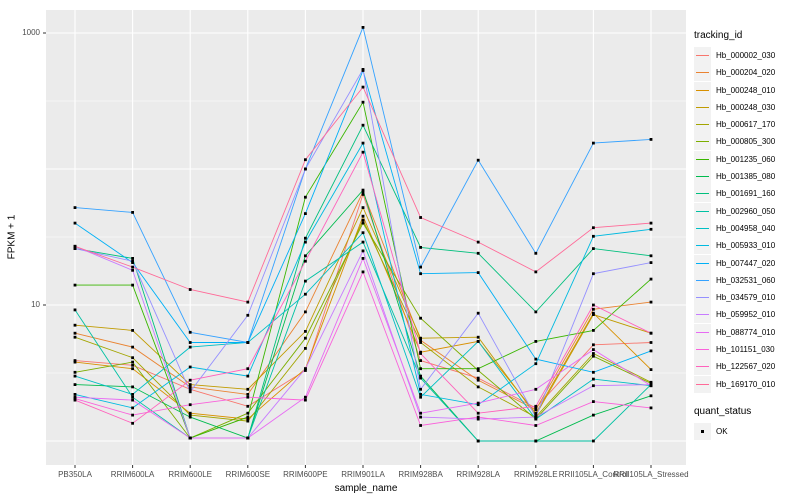 The image size is (800, 500). I want to click on legend-item: Hb_000204_020, so click(746, 73).